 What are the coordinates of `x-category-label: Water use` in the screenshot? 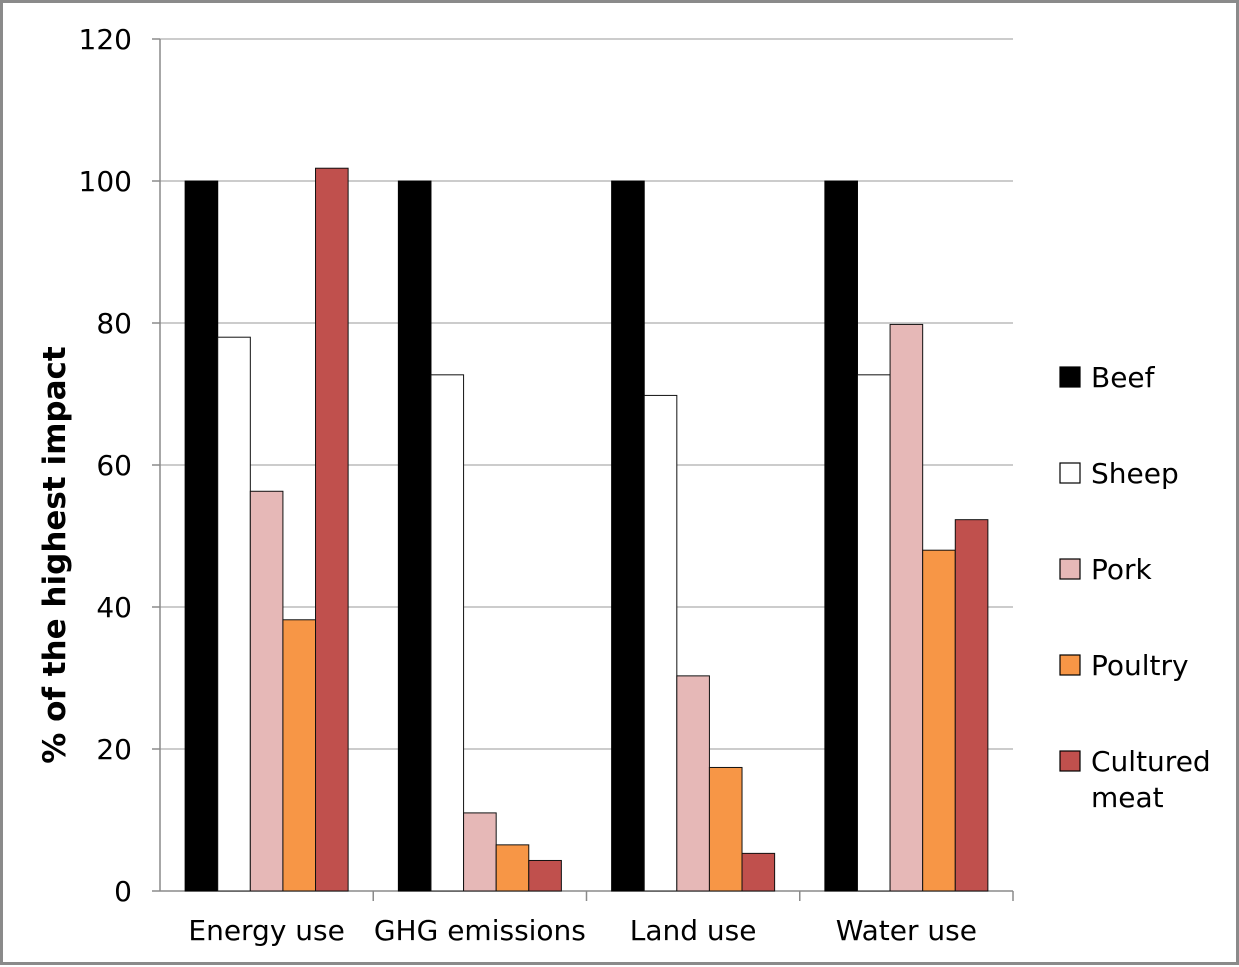 It's located at (906, 930).